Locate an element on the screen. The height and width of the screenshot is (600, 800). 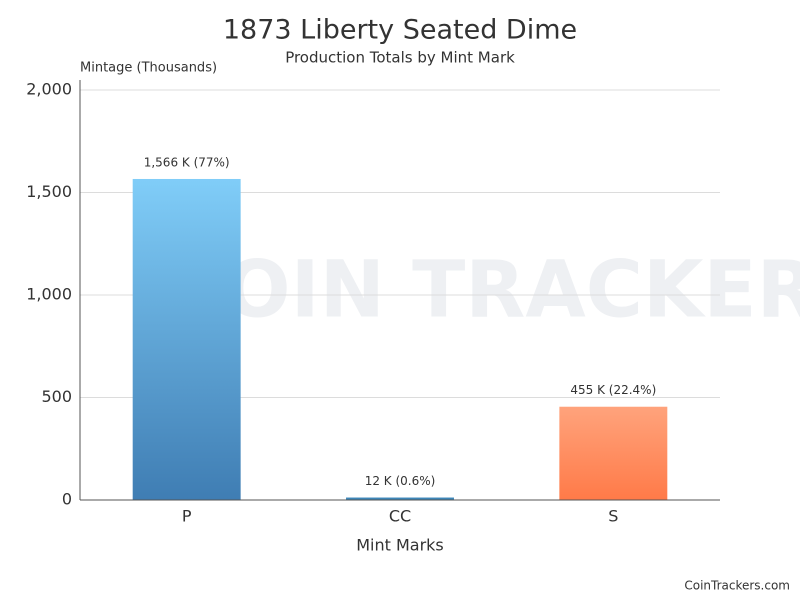
y-tick-label: 0 is located at coordinates (67, 499).